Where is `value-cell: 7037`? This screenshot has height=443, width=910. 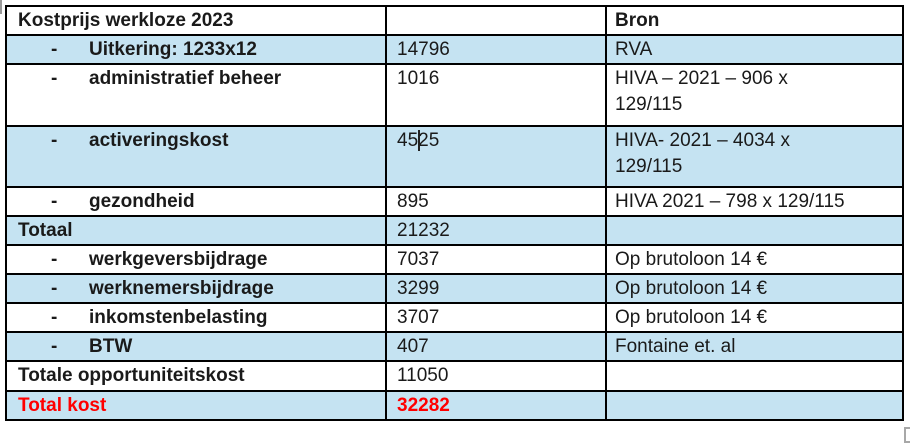
value-cell: 7037 is located at coordinates (496, 259).